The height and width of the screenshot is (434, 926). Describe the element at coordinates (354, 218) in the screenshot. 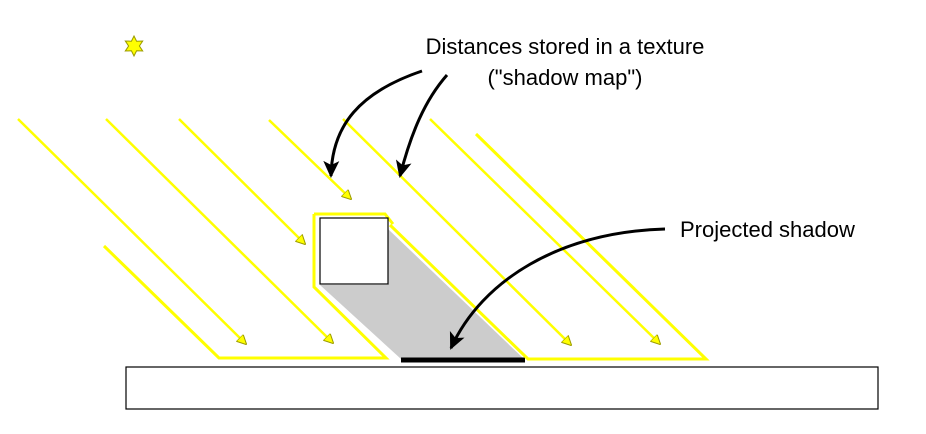

I see `light-boundary-object` at that location.